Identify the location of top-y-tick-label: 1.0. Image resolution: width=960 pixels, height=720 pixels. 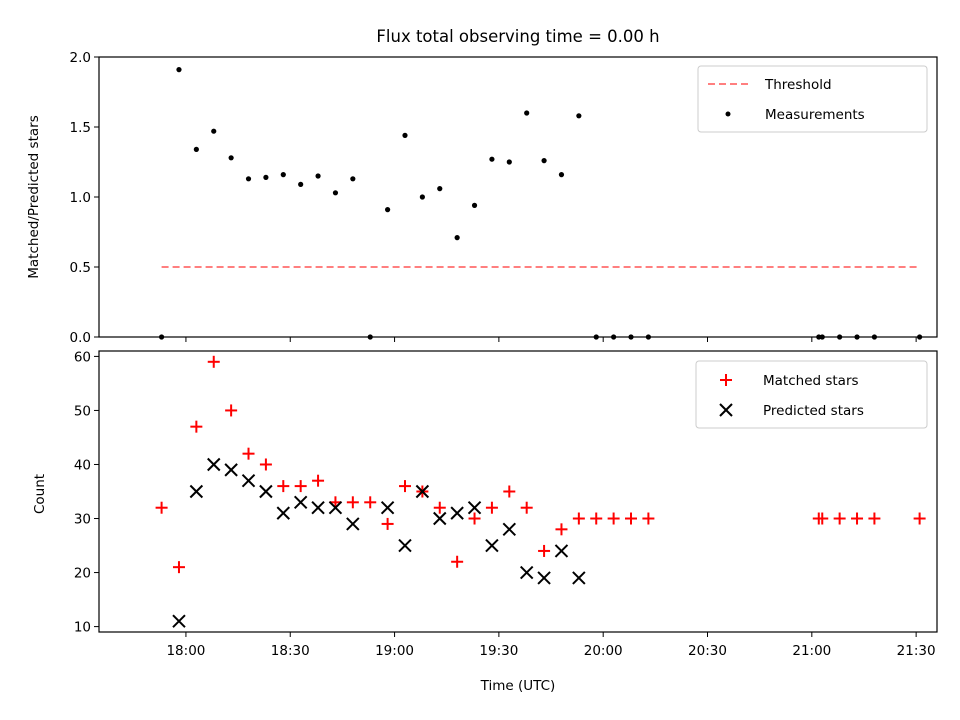
(80, 198).